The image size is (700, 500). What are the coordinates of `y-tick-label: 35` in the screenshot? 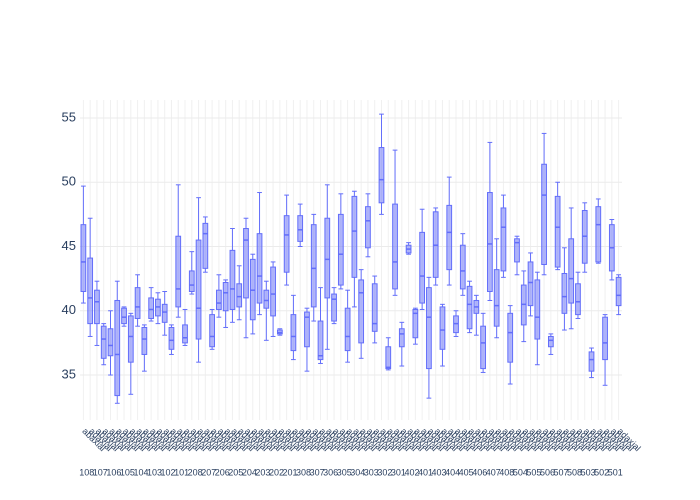 It's located at (69, 373).